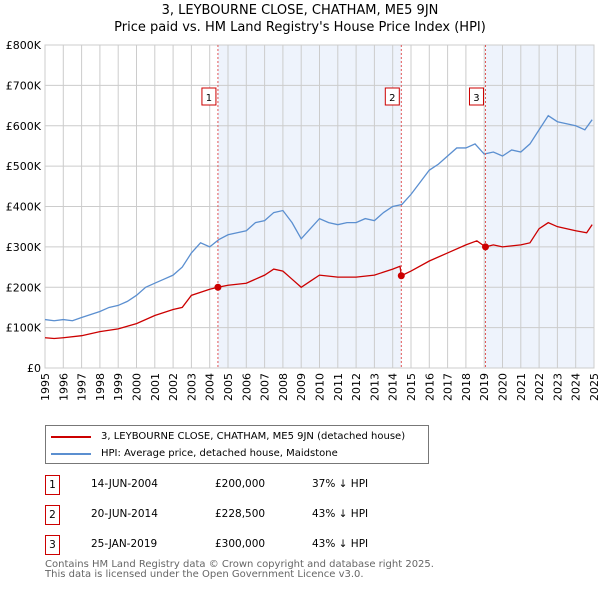 This screenshot has height=590, width=600. Describe the element at coordinates (301, 387) in the screenshot. I see `x-tick-label: 2009` at that location.